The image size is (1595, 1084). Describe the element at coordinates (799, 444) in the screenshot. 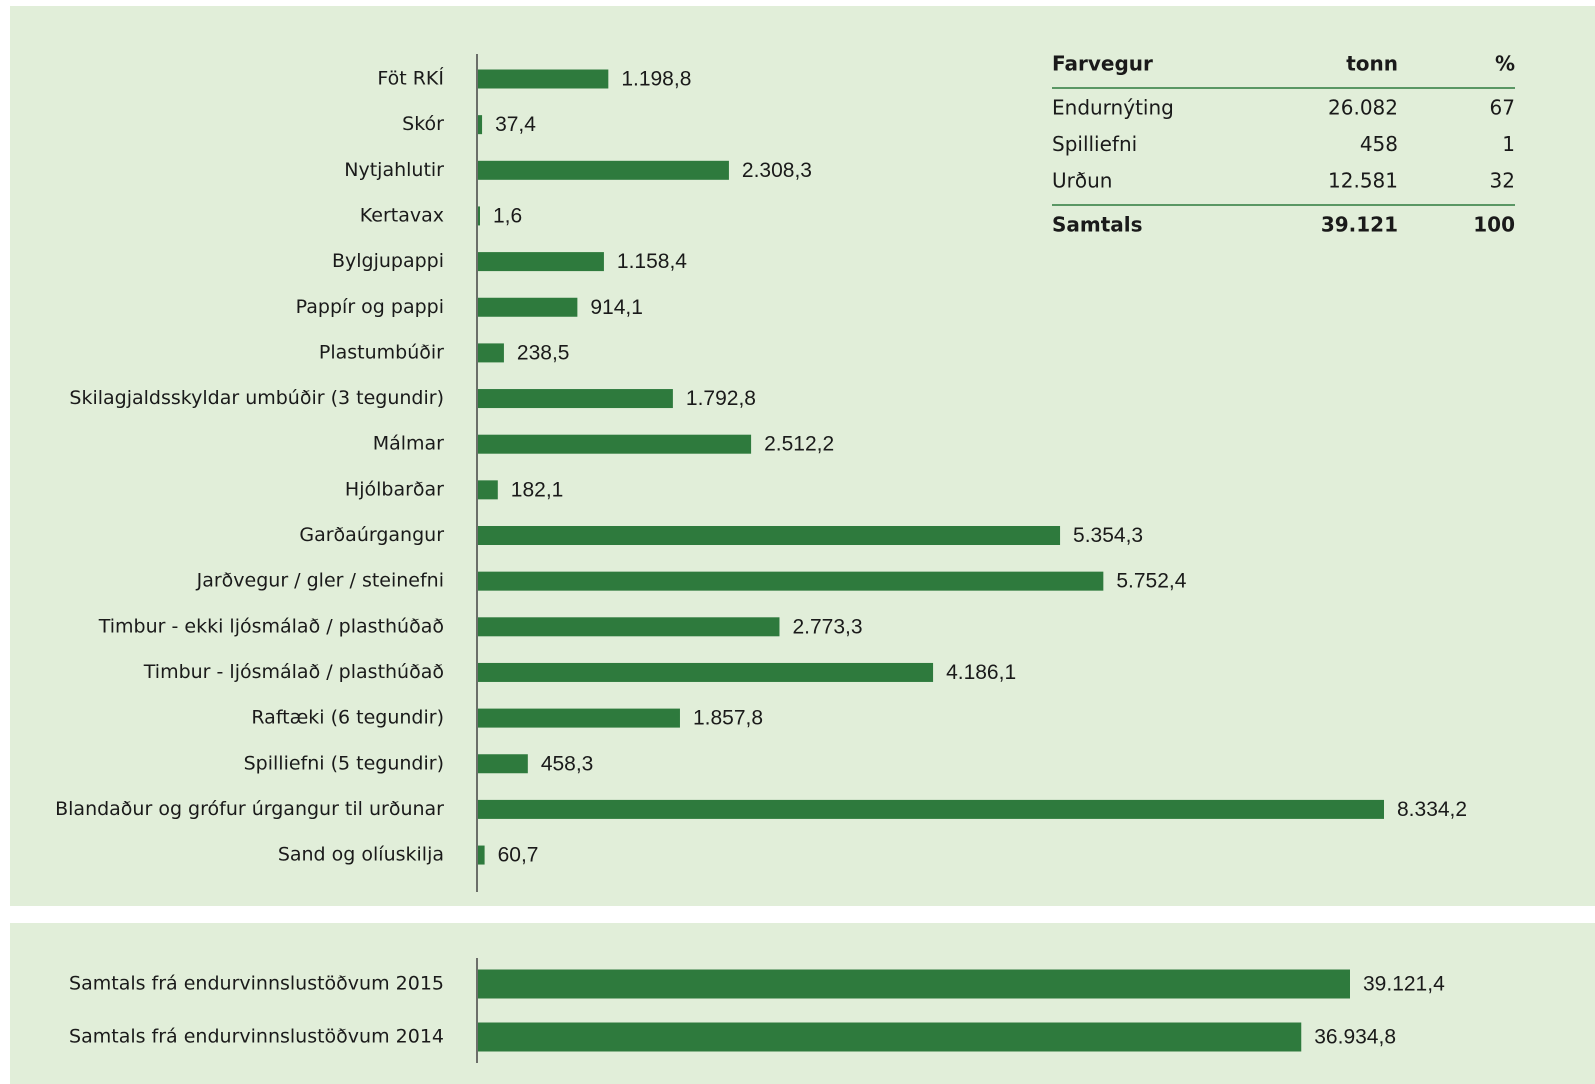

I see `value-label: 2.512,2` at that location.